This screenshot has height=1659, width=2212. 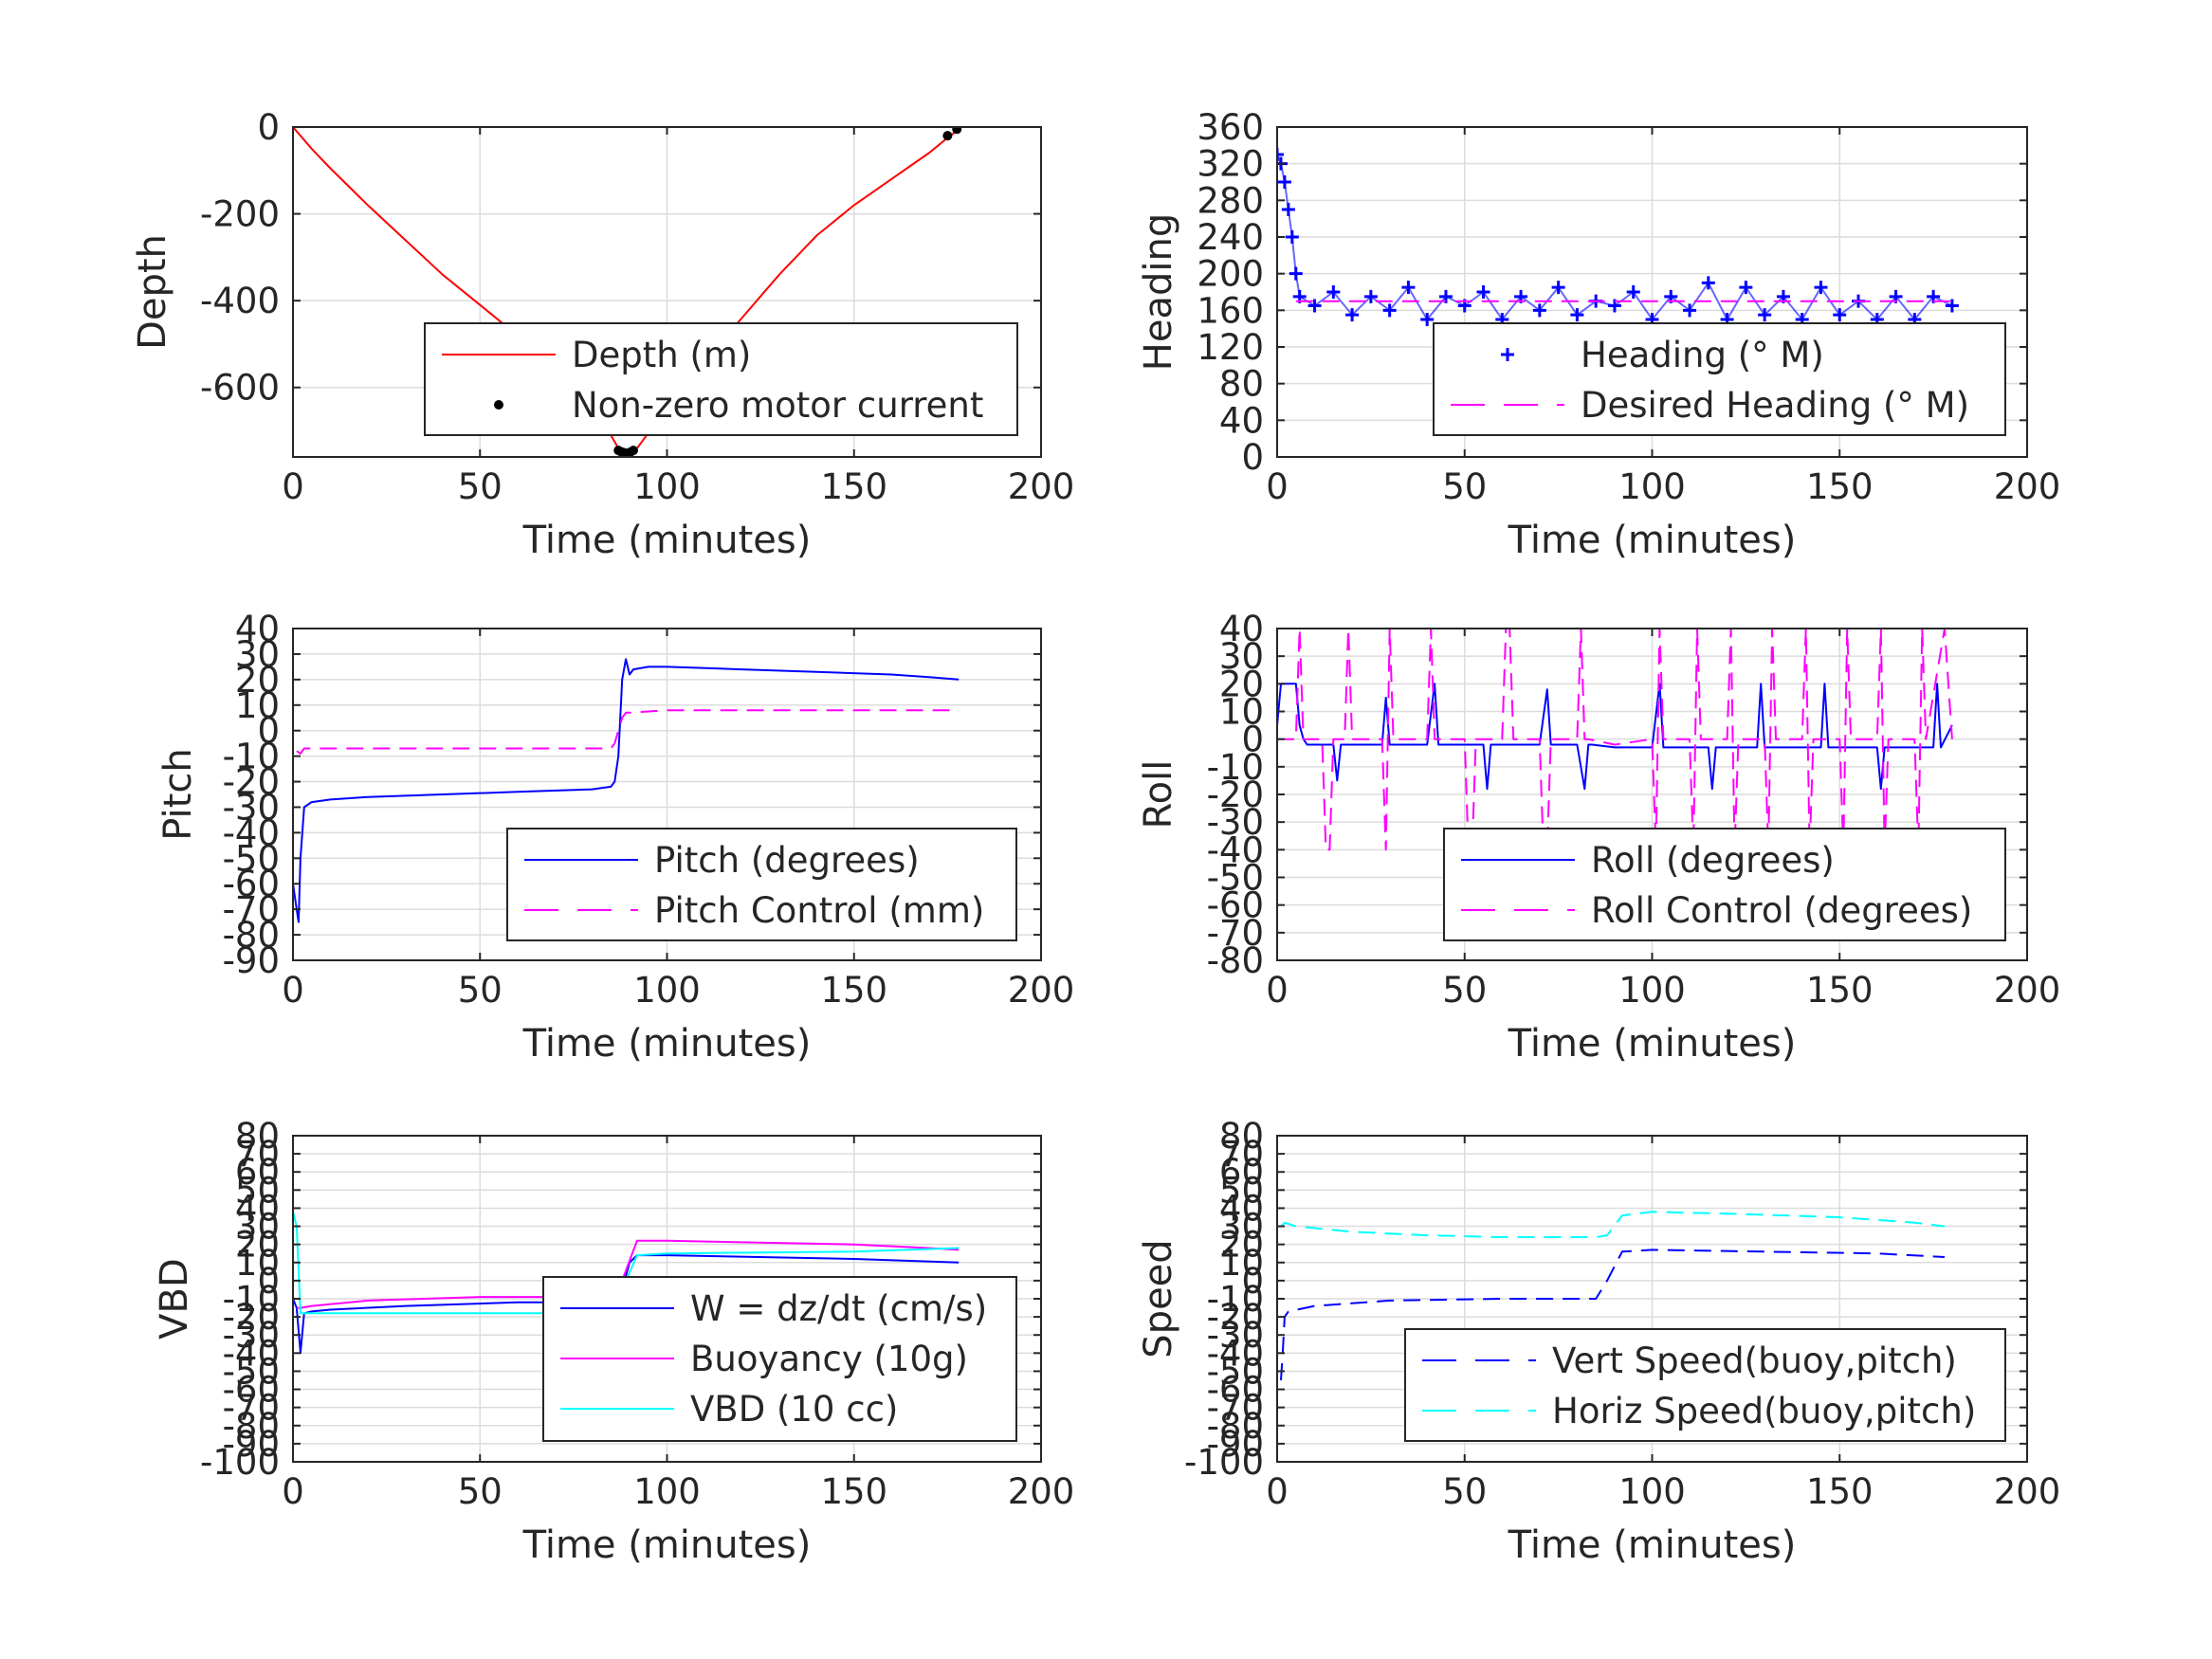 I want to click on vbd-ytick-label-8: 0, so click(x=268, y=1281).